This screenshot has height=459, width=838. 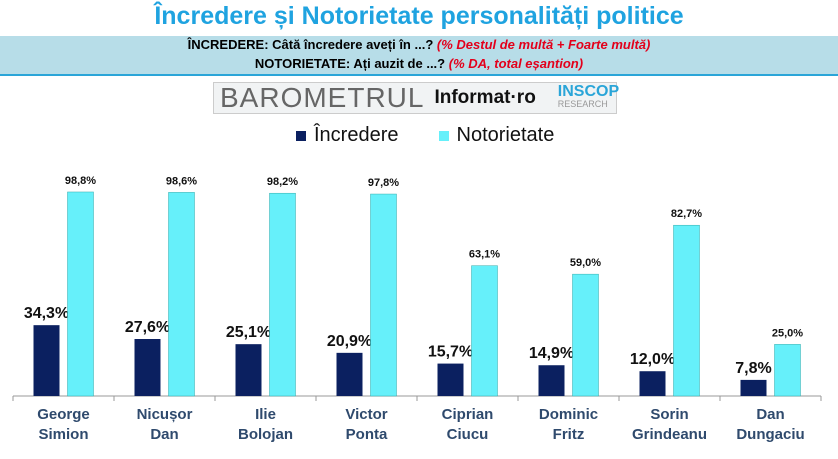 What do you see at coordinates (485, 97) in the screenshot?
I see `informat-logo: Informat·ro` at bounding box center [485, 97].